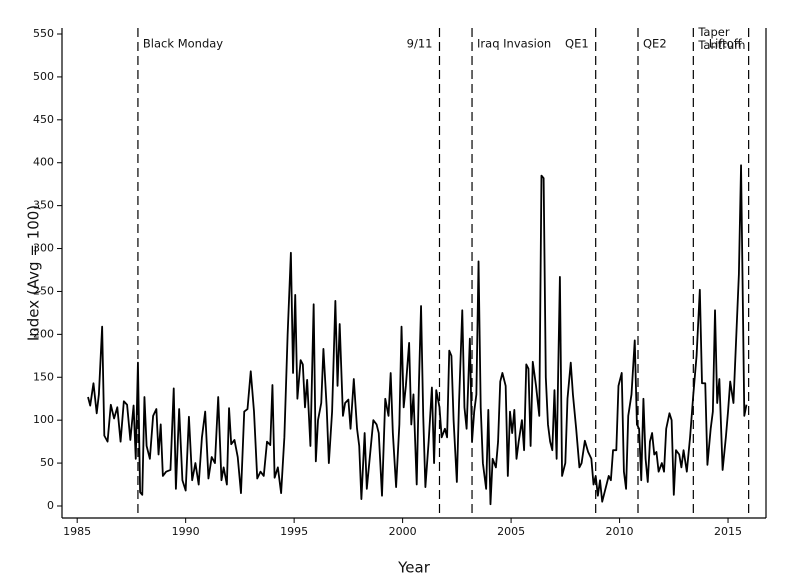 The image size is (793, 577). I want to click on event-label: Liftoff, so click(726, 44).